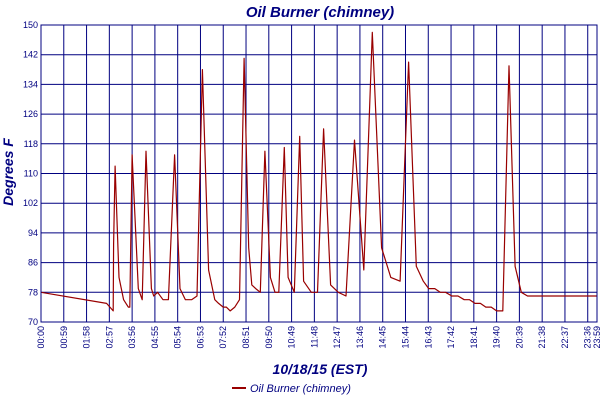 The width and height of the screenshot is (600, 405). I want to click on y-tick-label: 110, so click(31, 174).